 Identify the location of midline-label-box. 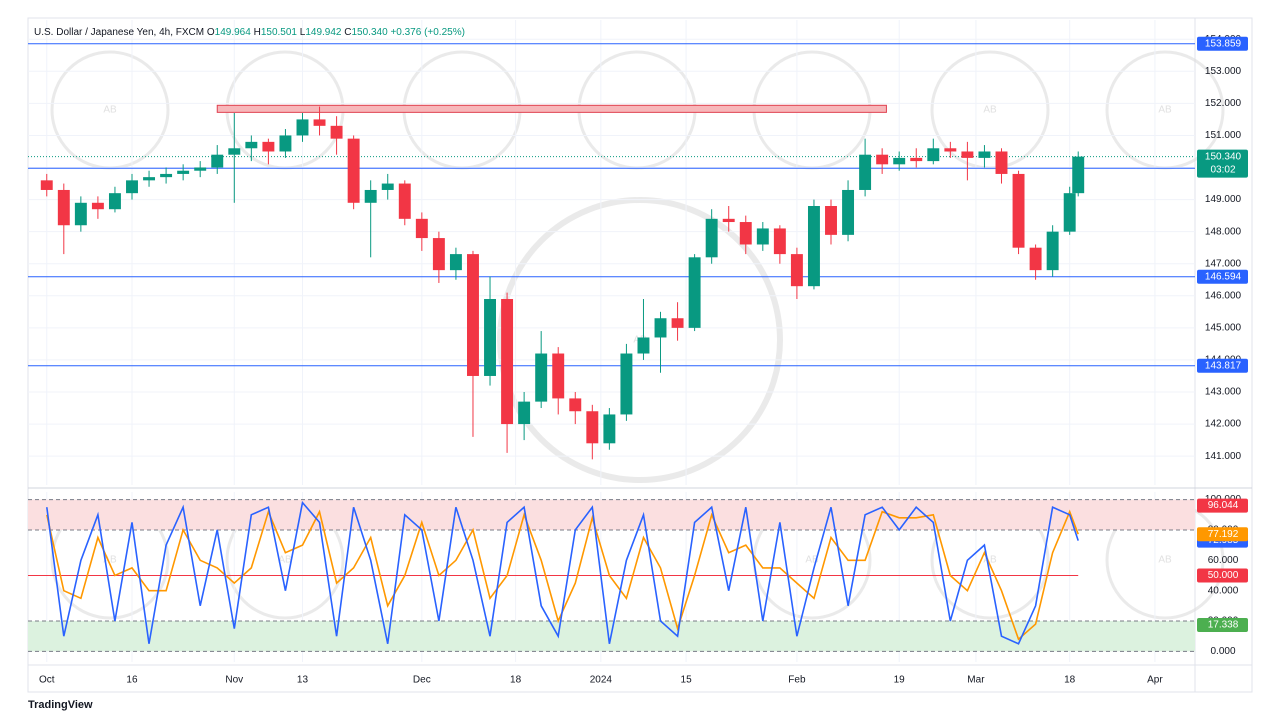
(1222, 575).